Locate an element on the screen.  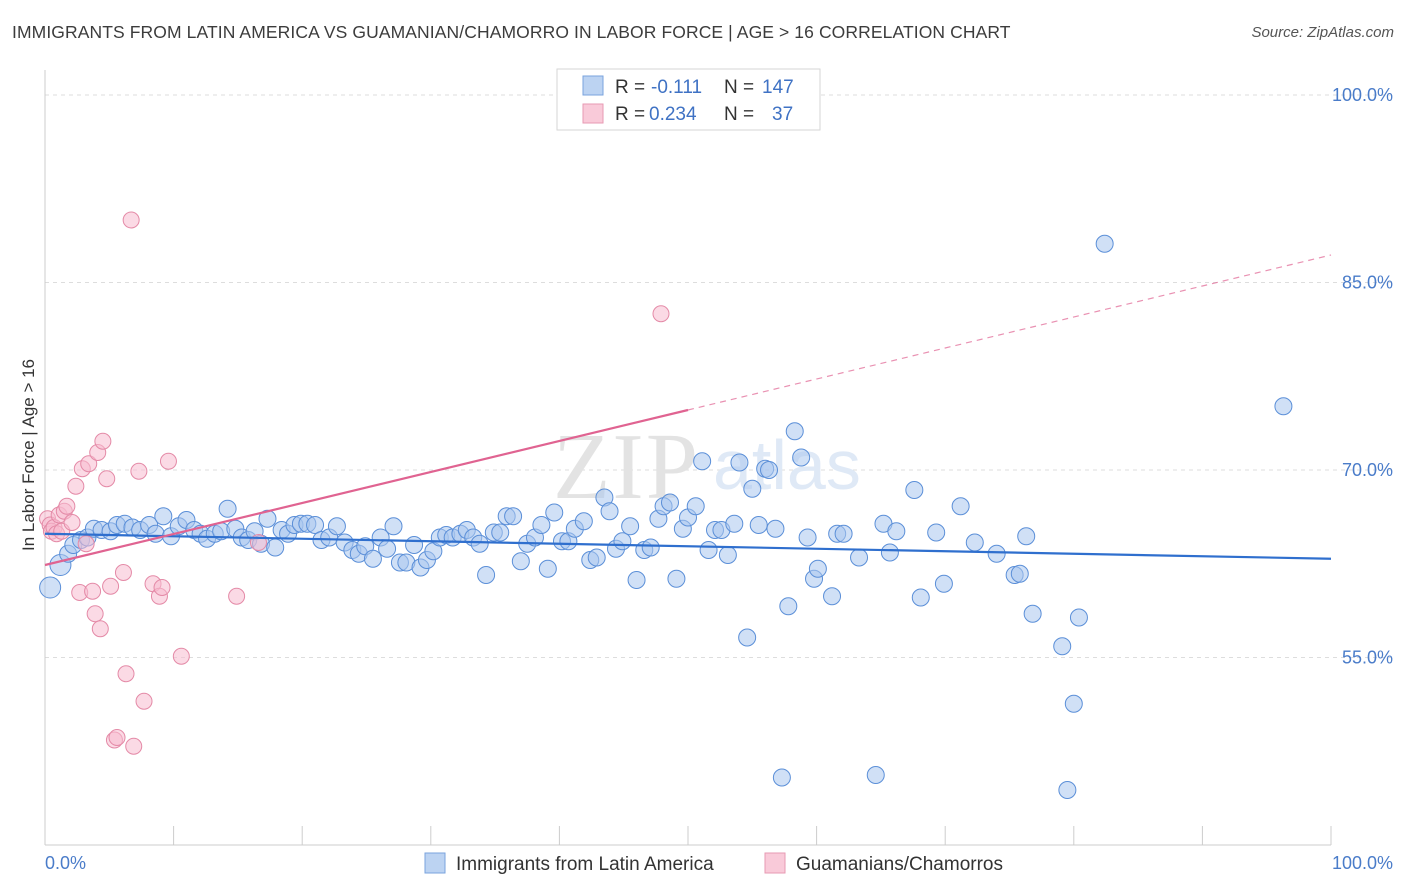
bottom-legend-label-pink: Guamanians/Chamorros is located at coordinates (899, 864).